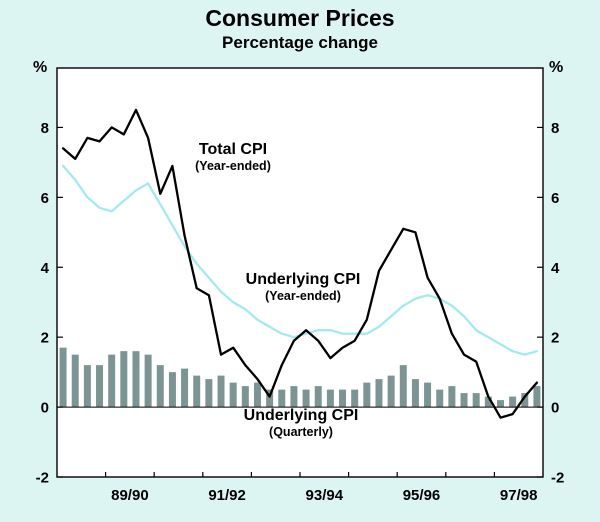 The height and width of the screenshot is (522, 600). What do you see at coordinates (233, 149) in the screenshot?
I see `annotation-label: Total CPI` at bounding box center [233, 149].